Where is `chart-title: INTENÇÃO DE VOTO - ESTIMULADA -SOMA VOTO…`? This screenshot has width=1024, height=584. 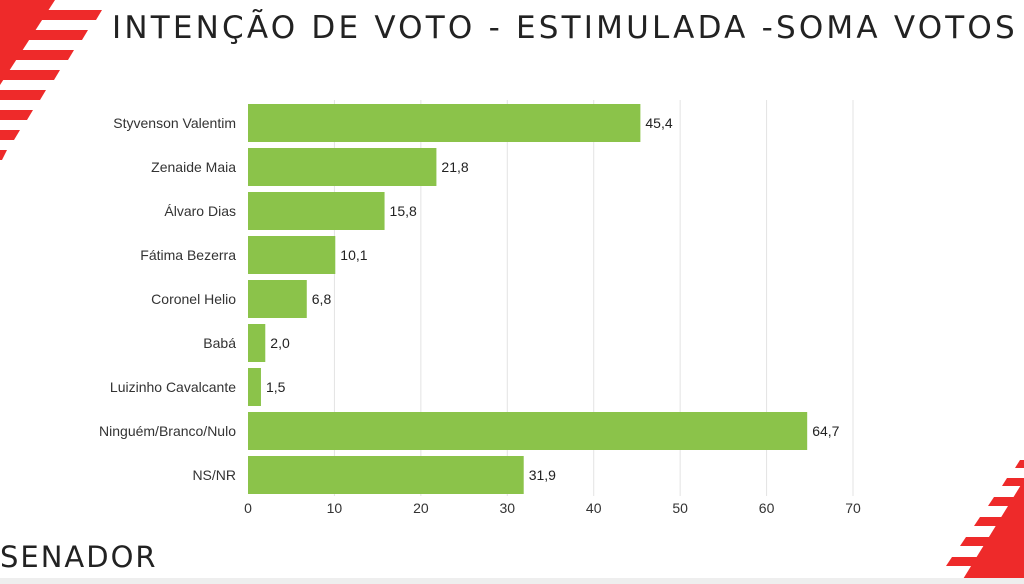 chart-title: INTENÇÃO DE VOTO - ESTIMULADA -SOMA VOTO… is located at coordinates (565, 28).